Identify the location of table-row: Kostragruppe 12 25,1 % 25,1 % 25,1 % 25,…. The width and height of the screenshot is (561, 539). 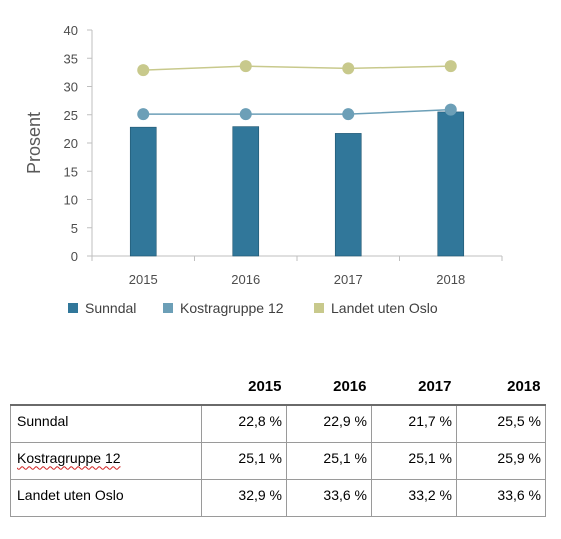
(278, 460).